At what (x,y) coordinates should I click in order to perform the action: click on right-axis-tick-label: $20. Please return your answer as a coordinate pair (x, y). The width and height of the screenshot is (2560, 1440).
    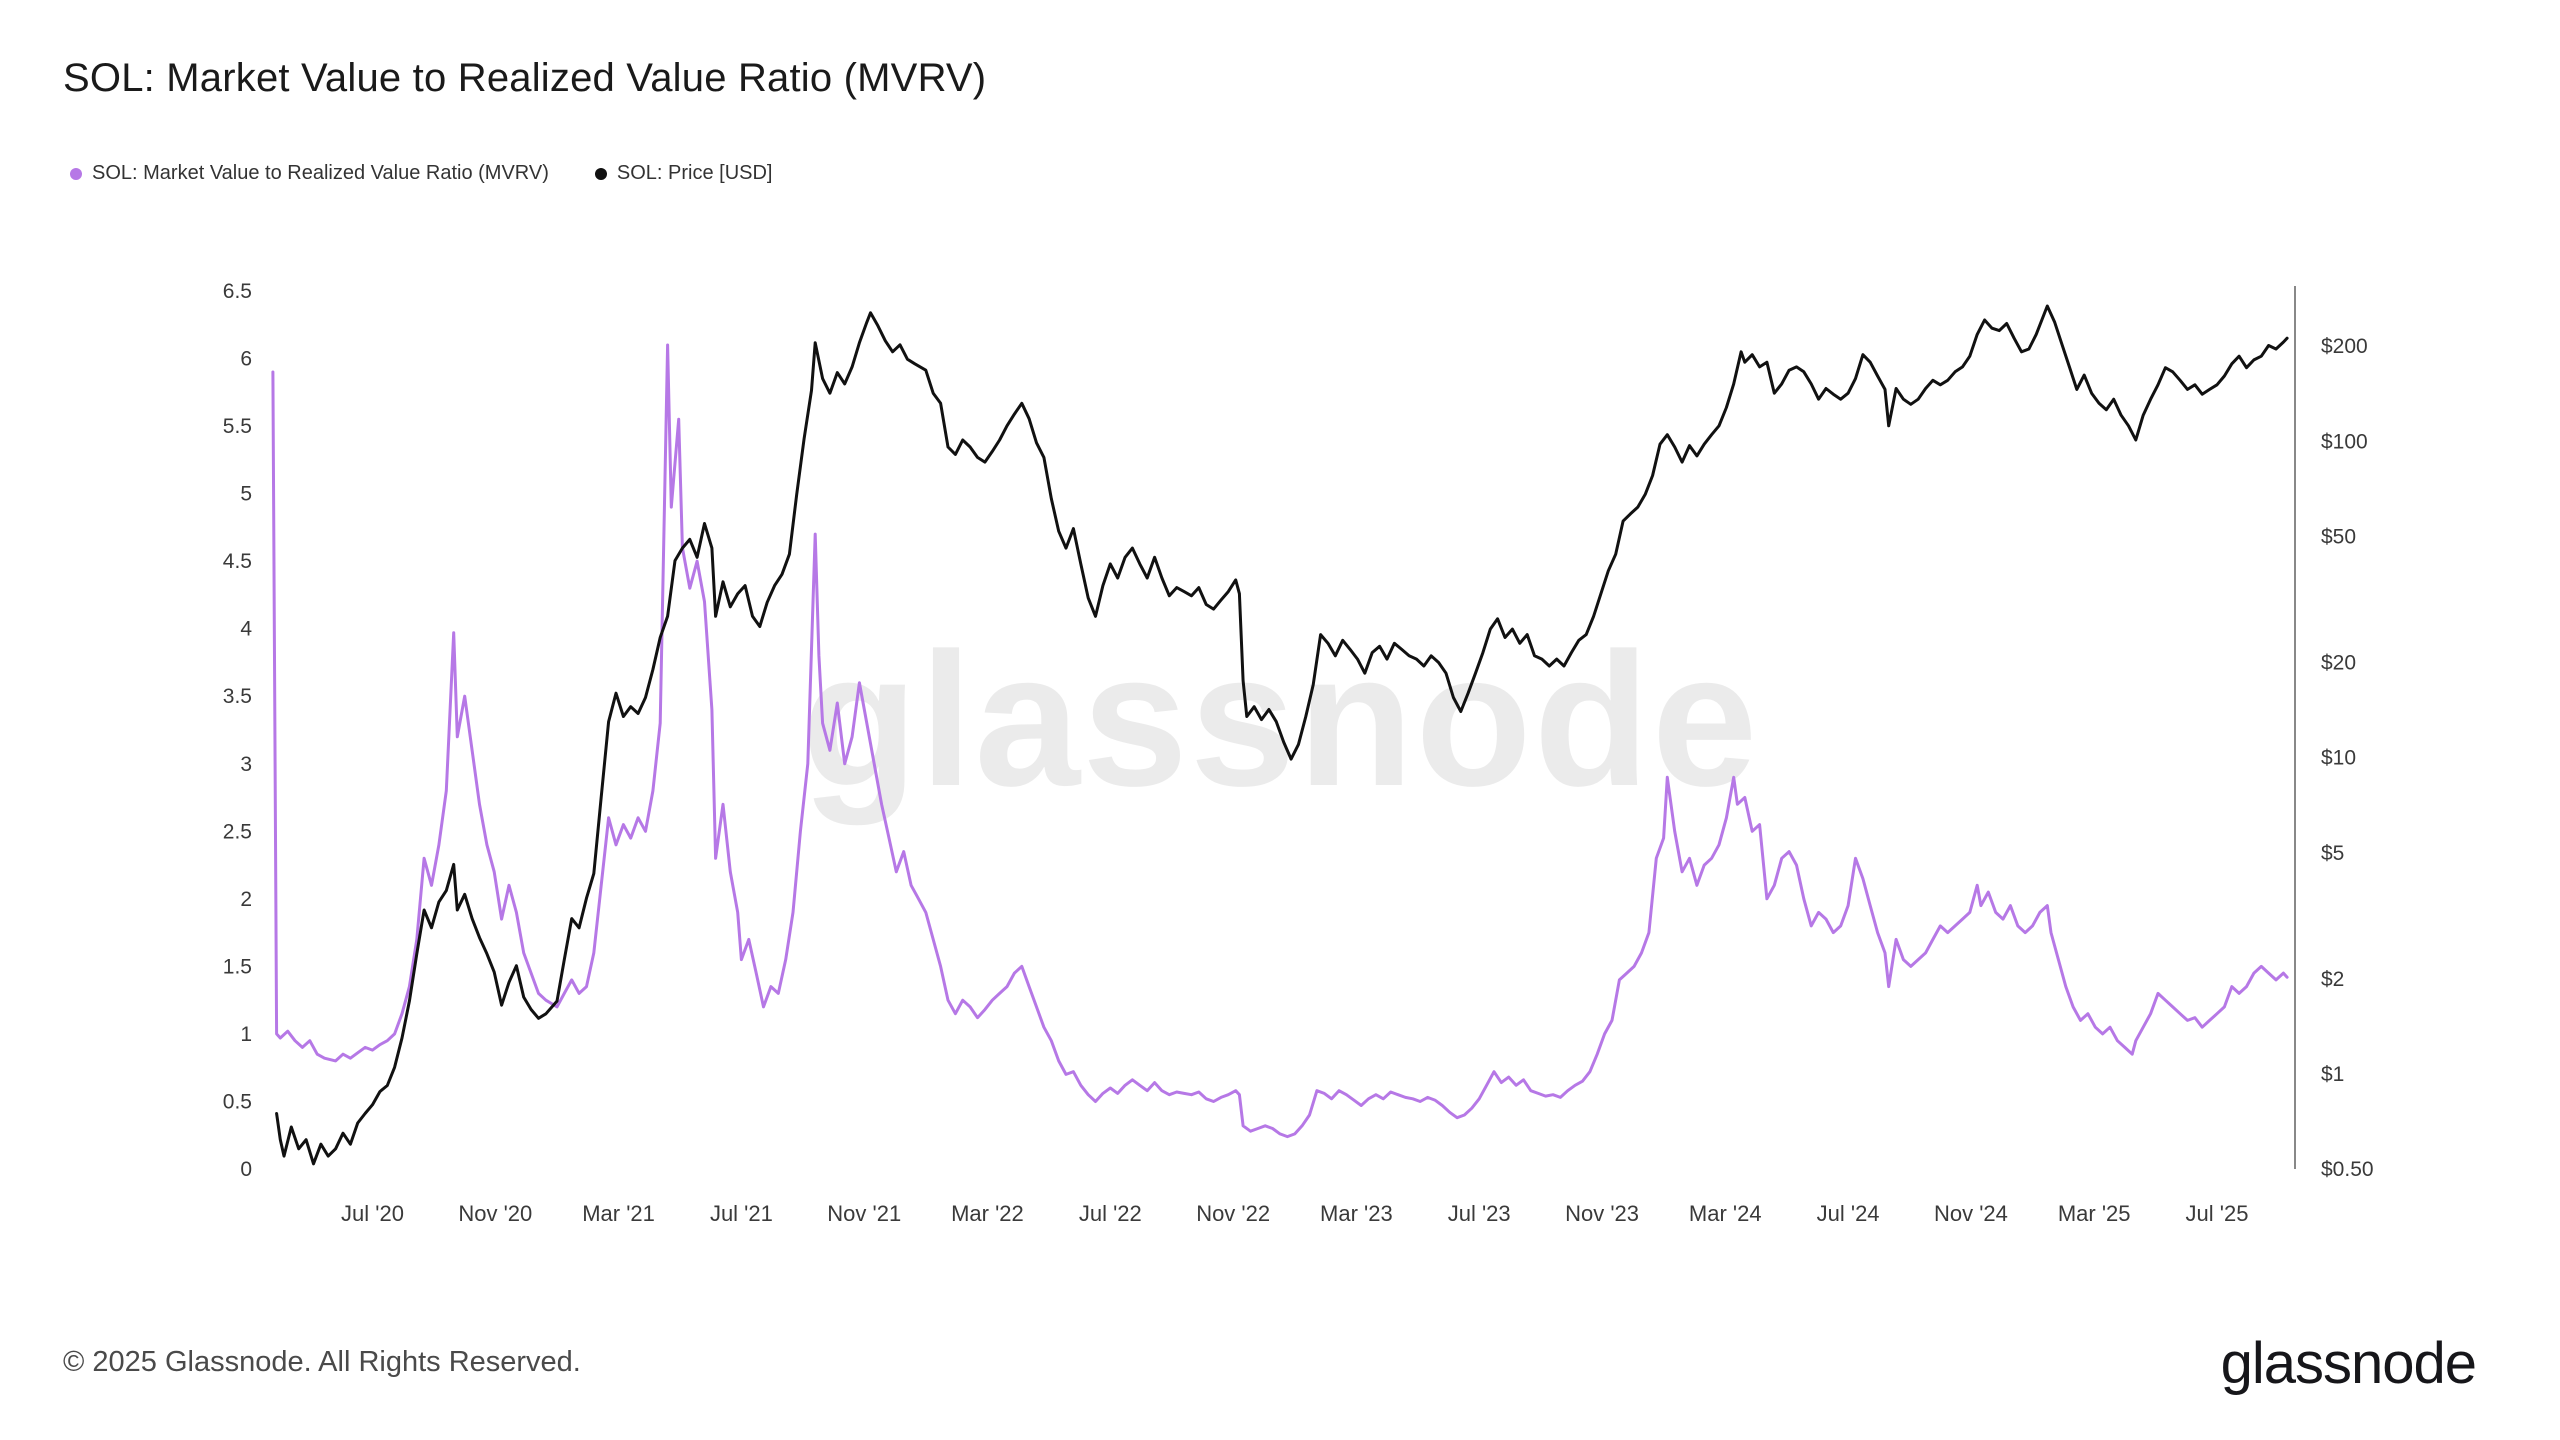
    Looking at the image, I should click on (2338, 663).